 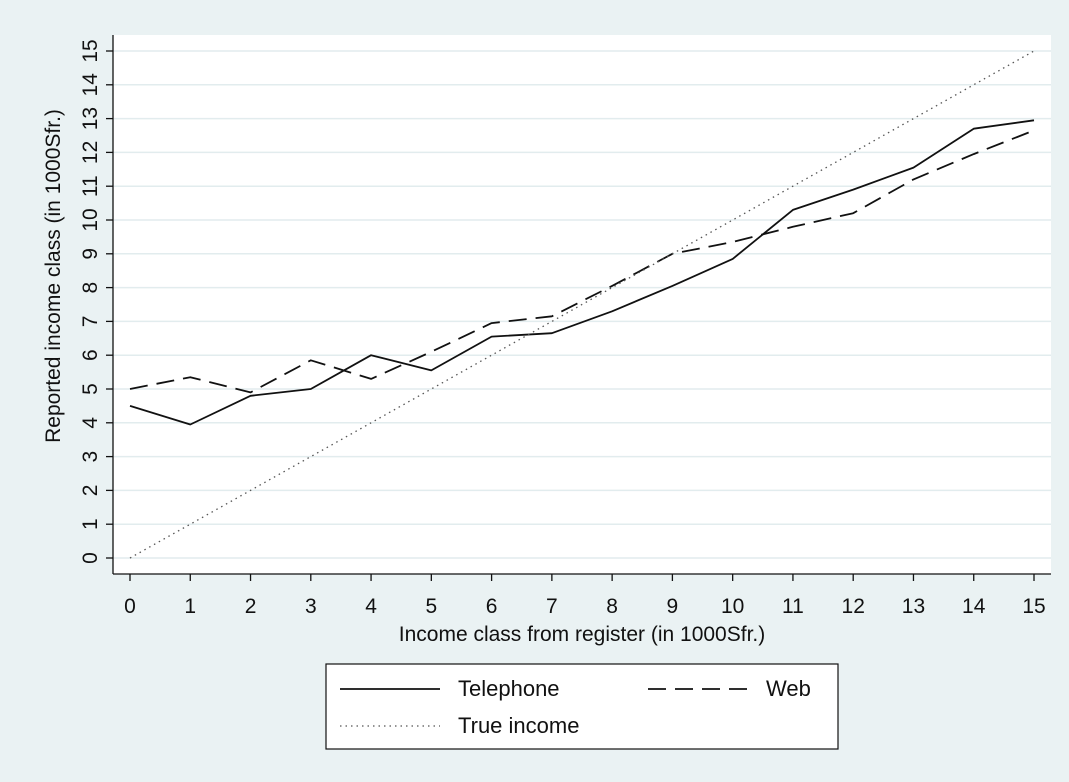 What do you see at coordinates (612, 606) in the screenshot?
I see `x-tick-label-8: 8` at bounding box center [612, 606].